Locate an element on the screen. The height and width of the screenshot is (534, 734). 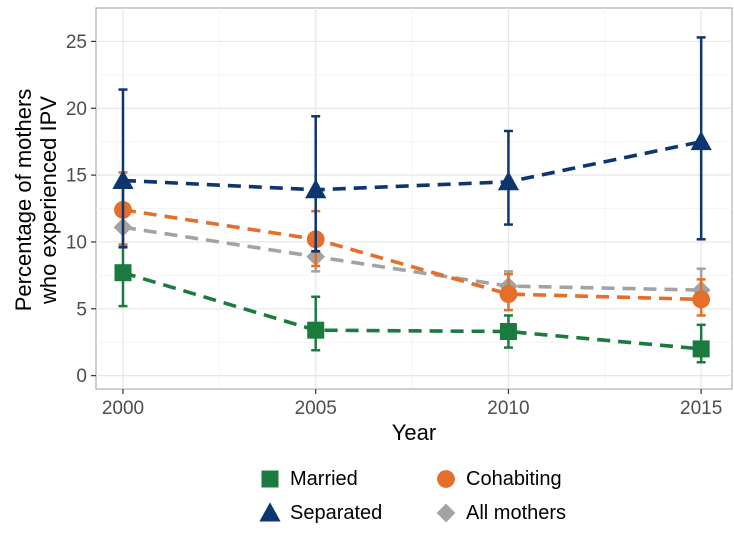
x-tick-label: 2010 is located at coordinates (508, 408).